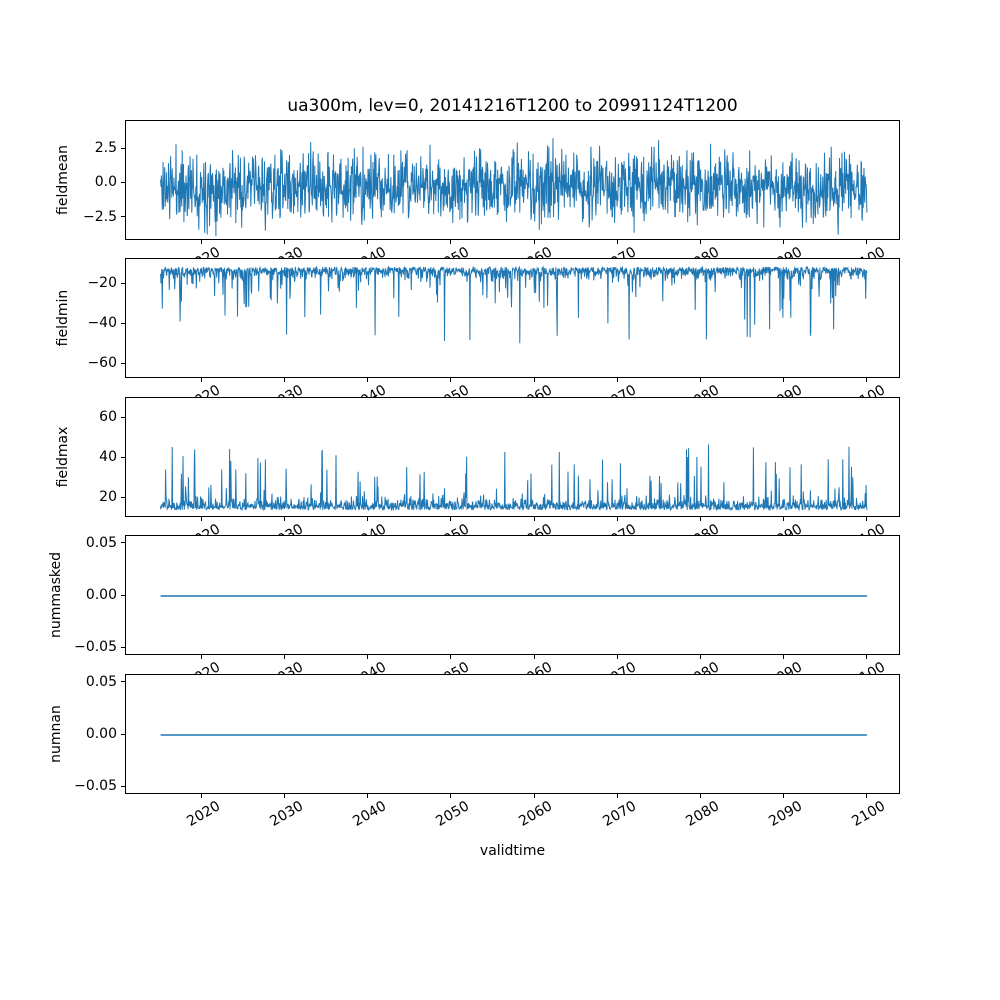 The width and height of the screenshot is (1000, 1000). I want to click on y-tick-label: −40, so click(102, 323).